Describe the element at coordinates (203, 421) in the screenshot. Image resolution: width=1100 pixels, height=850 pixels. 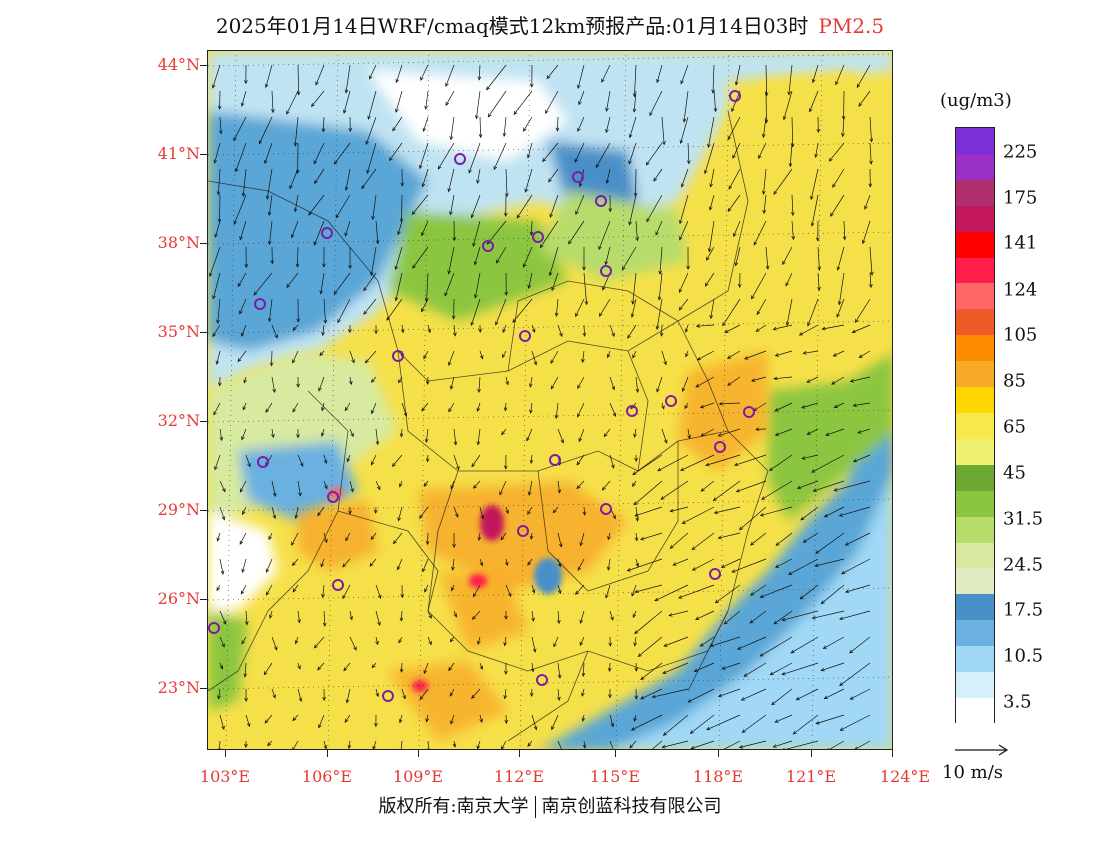
I see `latitude-tick` at that location.